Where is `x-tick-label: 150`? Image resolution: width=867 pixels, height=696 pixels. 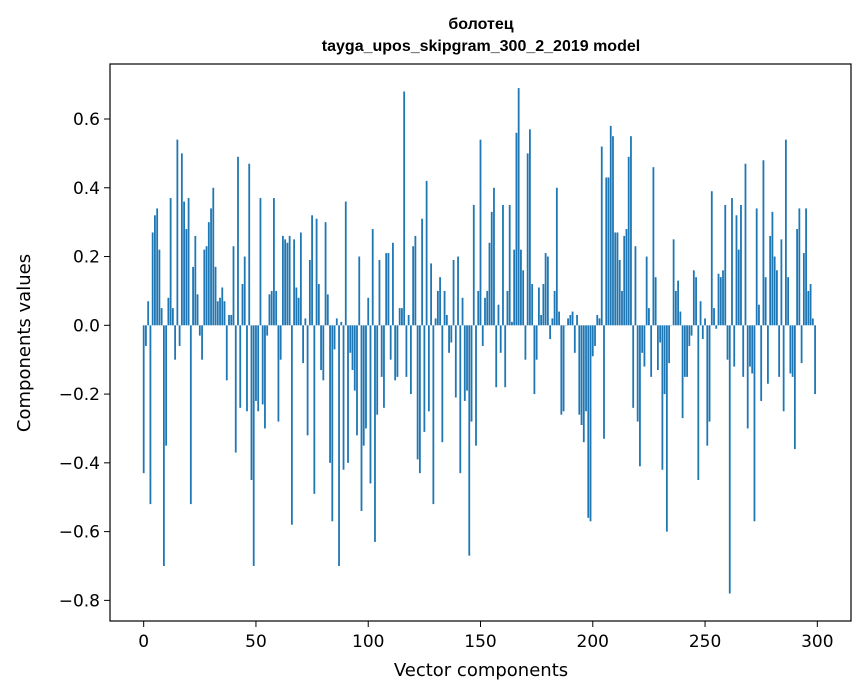
x-tick-label: 150 is located at coordinates (480, 642).